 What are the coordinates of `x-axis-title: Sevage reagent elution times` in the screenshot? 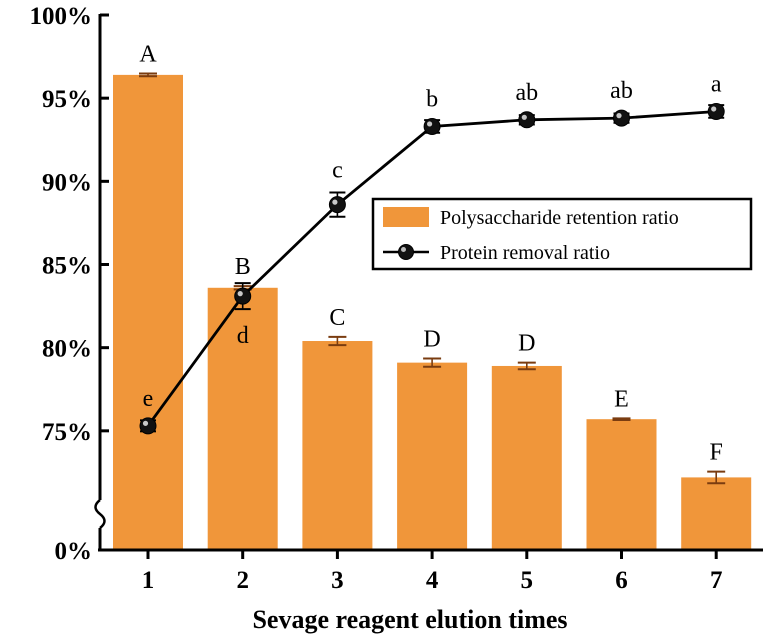 It's located at (409, 619).